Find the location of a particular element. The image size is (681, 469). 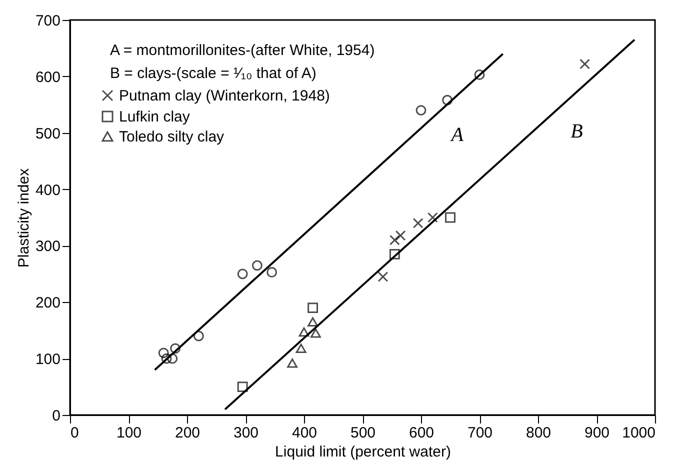

legend-label: Putnam clay (Winterkorn, 1948) is located at coordinates (224, 96).